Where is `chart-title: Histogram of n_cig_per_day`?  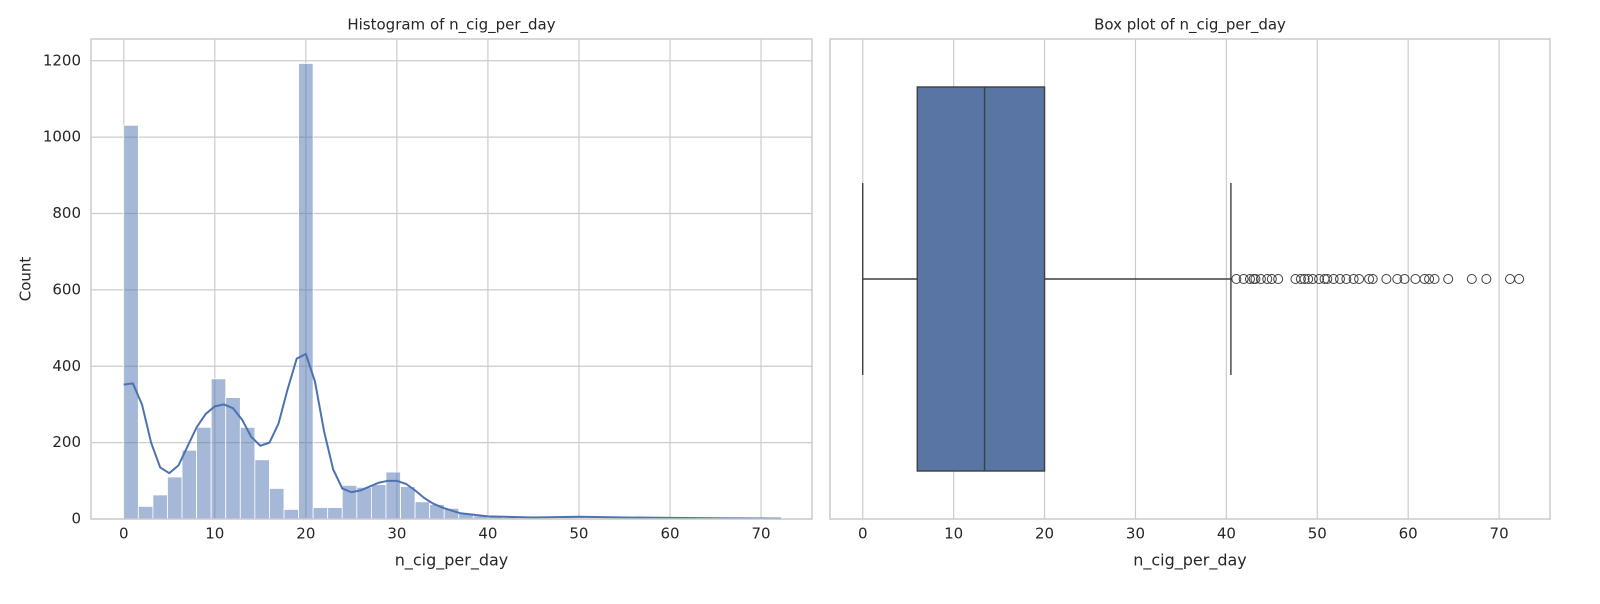 chart-title: Histogram of n_cig_per_day is located at coordinates (451, 25).